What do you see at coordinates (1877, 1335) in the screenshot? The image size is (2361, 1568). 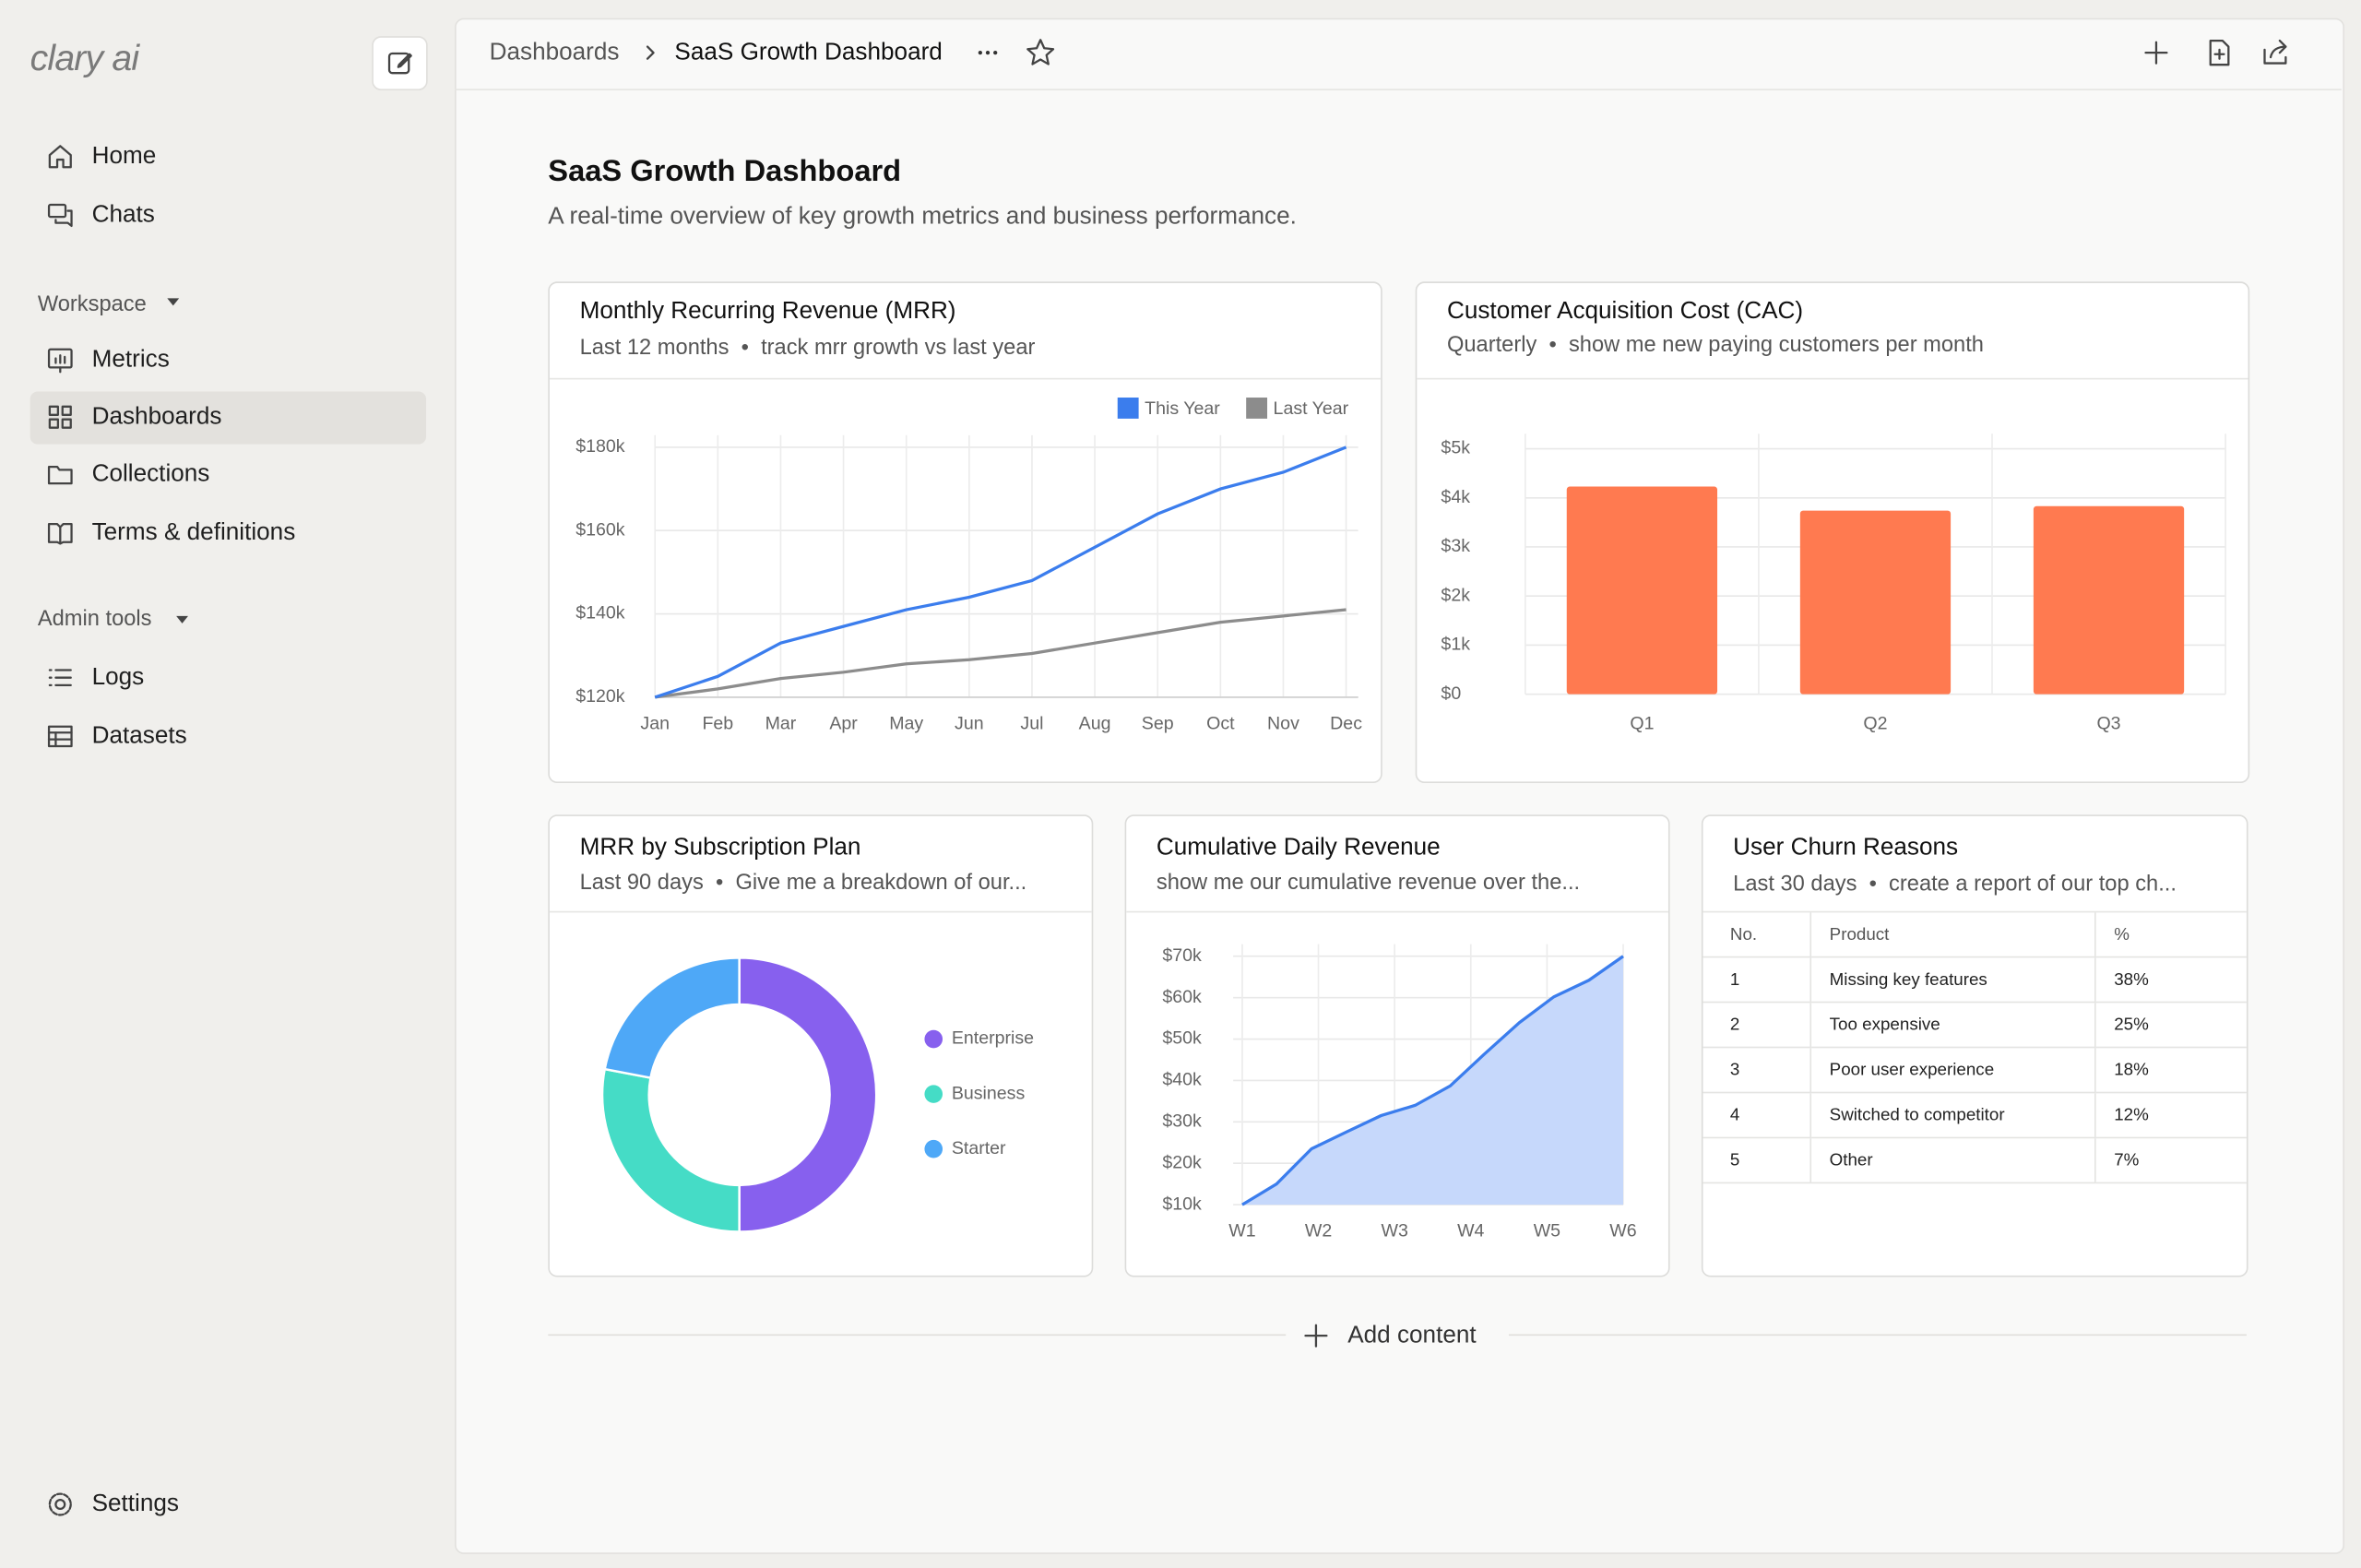 I see `divider` at bounding box center [1877, 1335].